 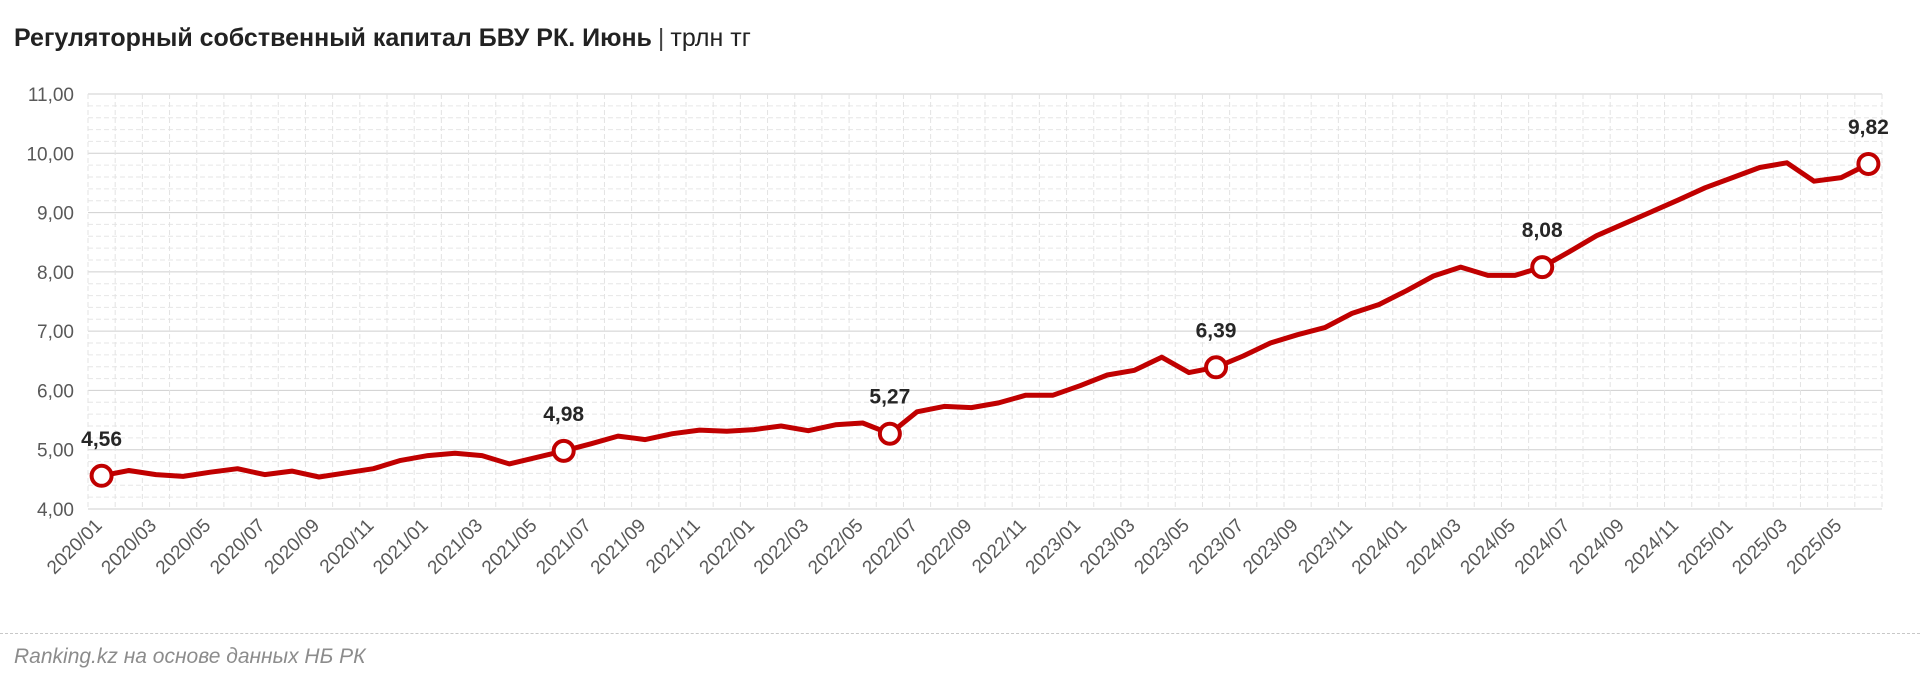 I want to click on y-tick-label: 7,00, so click(x=55, y=332).